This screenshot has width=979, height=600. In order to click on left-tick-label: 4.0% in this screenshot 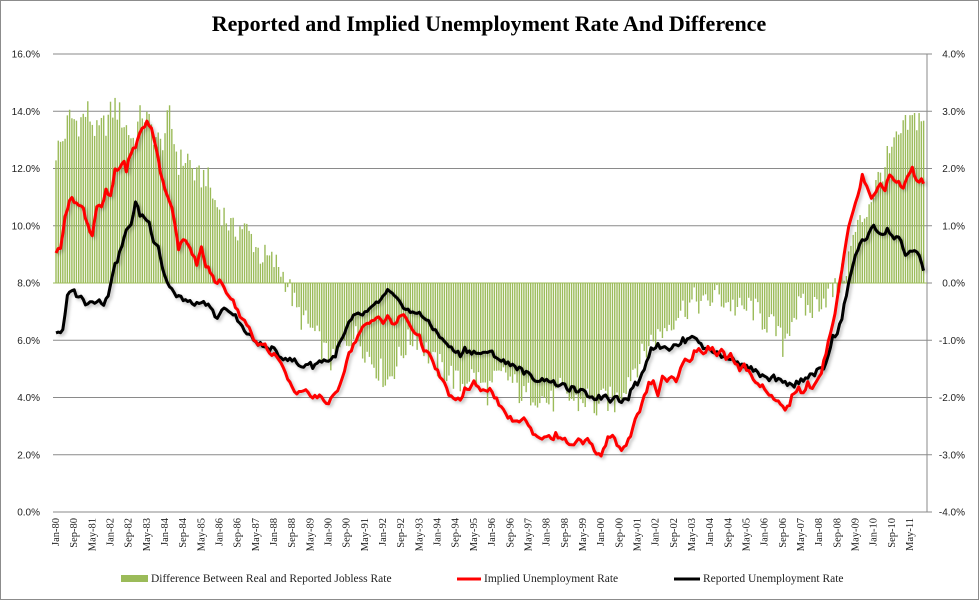, I will do `click(28, 398)`.